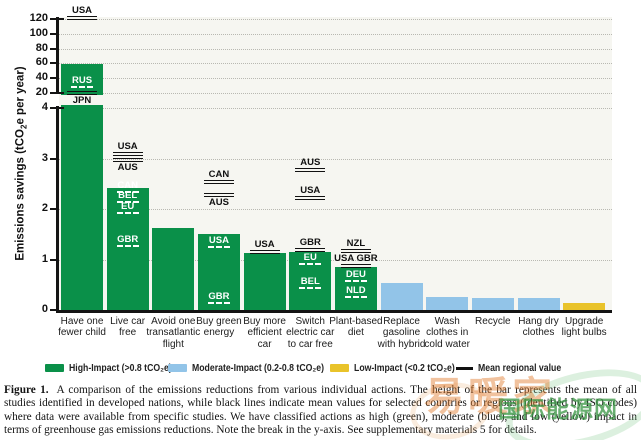 The image size is (641, 440). What do you see at coordinates (38, 32) in the screenshot?
I see `y-tick-label-100: 100` at bounding box center [38, 32].